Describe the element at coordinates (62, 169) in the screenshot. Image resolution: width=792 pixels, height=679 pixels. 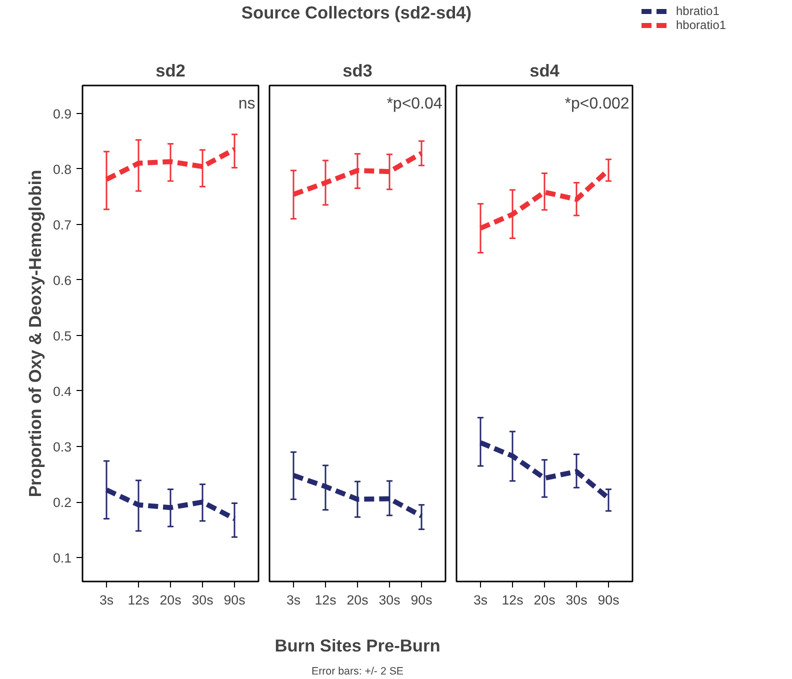
I see `y-tick-label: 0.8` at that location.